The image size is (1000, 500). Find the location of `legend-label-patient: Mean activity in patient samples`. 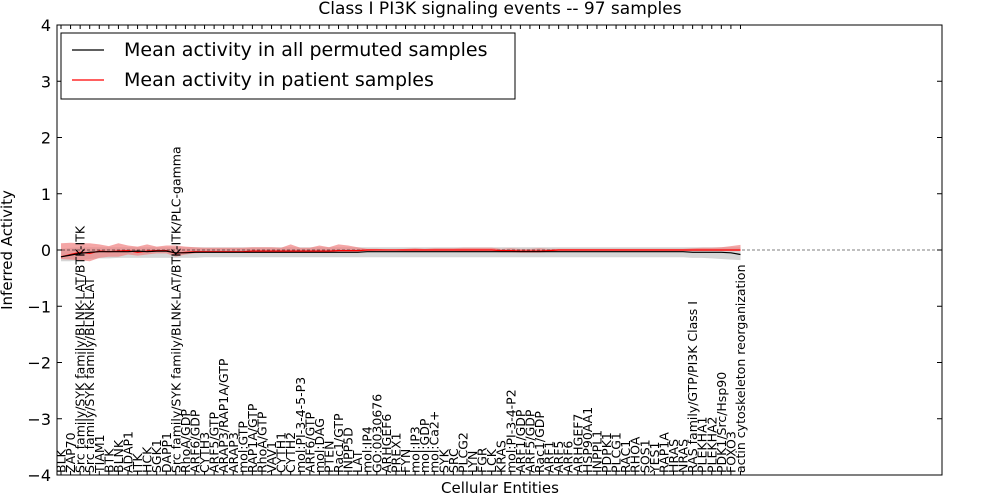

legend-label-patient: Mean activity in patient samples is located at coordinates (279, 80).